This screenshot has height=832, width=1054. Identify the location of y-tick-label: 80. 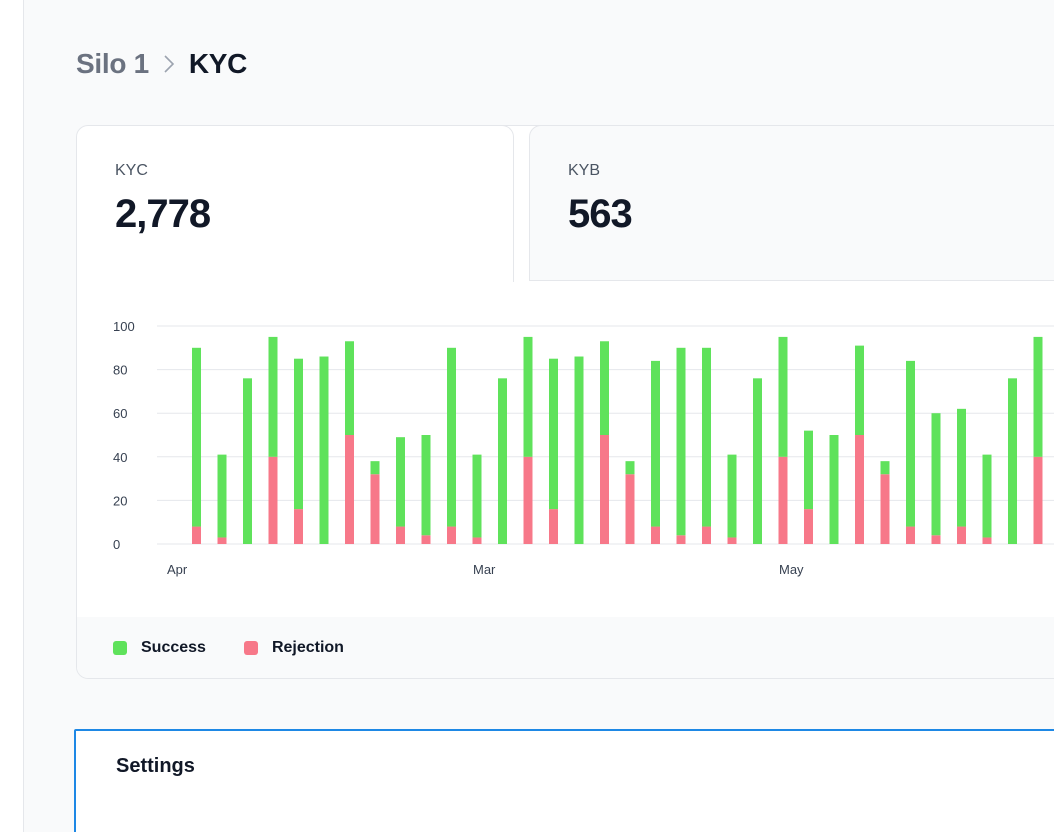
(120, 370).